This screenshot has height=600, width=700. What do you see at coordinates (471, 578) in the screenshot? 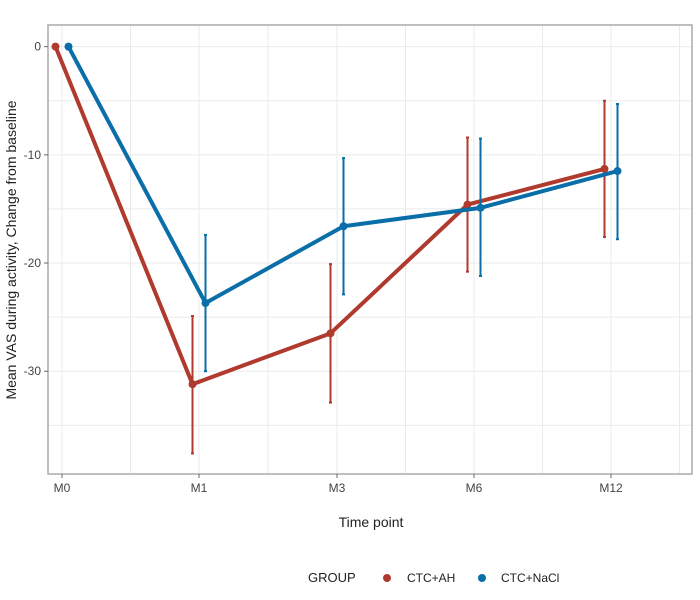
I see `legend-items: CTC+AH CTC+NaCl` at bounding box center [471, 578].